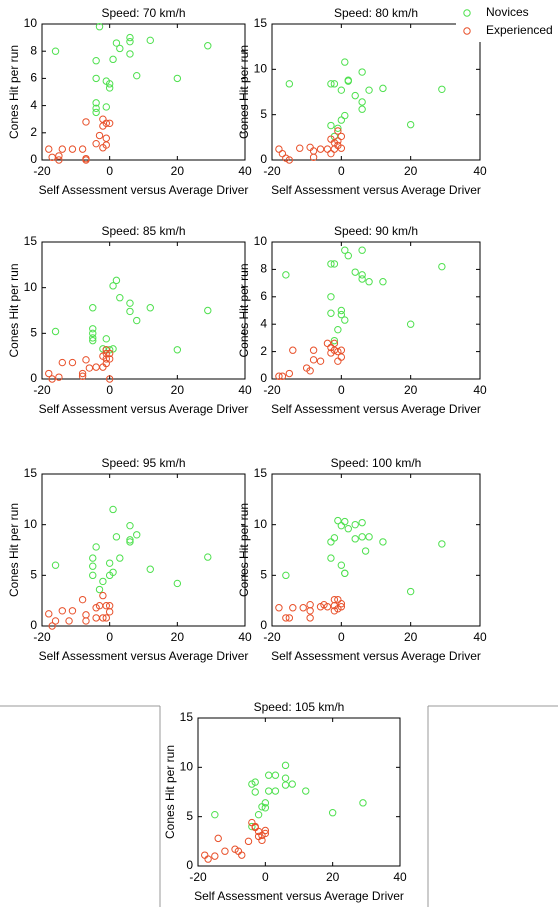 The height and width of the screenshot is (907, 558). What do you see at coordinates (299, 707) in the screenshot?
I see `chart-title: Speed: 105 km/h` at bounding box center [299, 707].